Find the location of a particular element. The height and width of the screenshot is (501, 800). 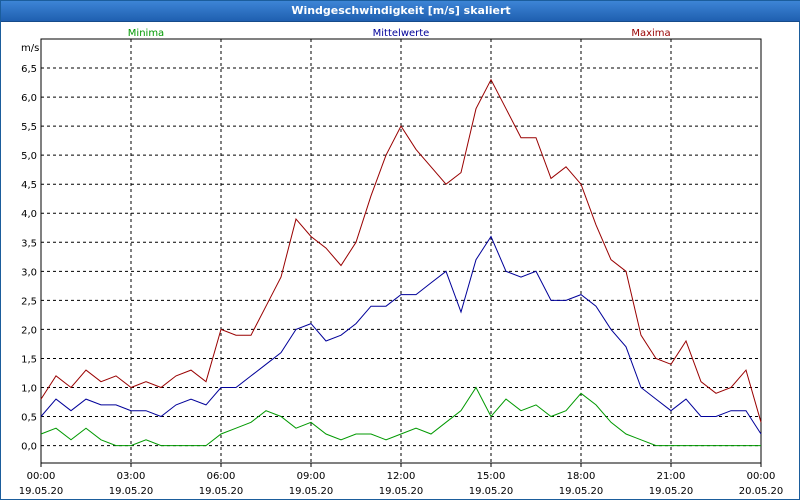

y-tick-label: 4,0 is located at coordinates (29, 214).